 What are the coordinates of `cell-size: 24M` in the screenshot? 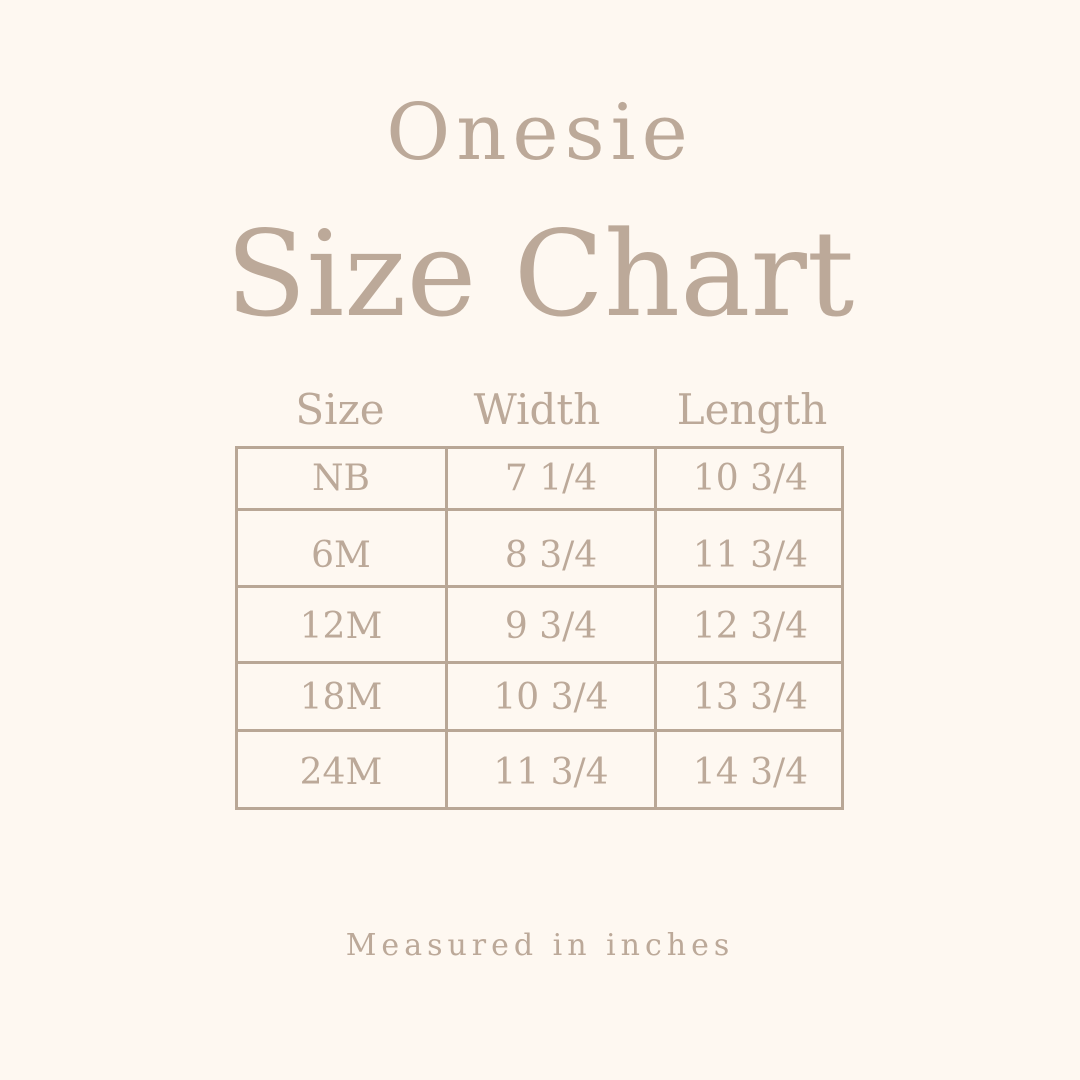 It's located at (341, 772).